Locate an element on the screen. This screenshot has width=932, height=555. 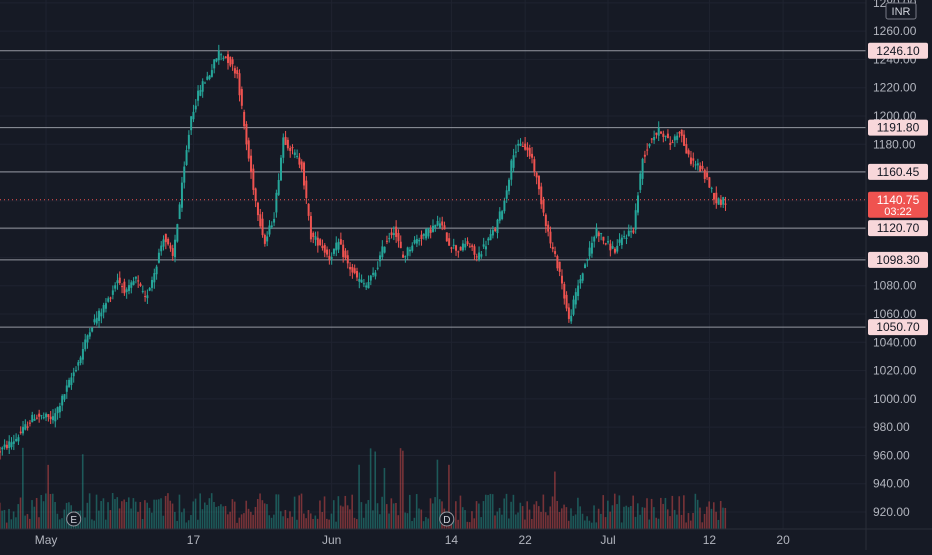
time-tick-label: 20 is located at coordinates (783, 540).